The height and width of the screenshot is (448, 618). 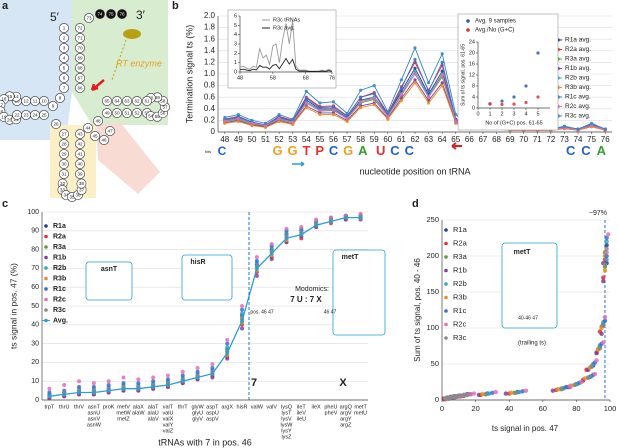 What do you see at coordinates (346, 413) in the screenshot?
I see `x-tick-label: argV` at bounding box center [346, 413].